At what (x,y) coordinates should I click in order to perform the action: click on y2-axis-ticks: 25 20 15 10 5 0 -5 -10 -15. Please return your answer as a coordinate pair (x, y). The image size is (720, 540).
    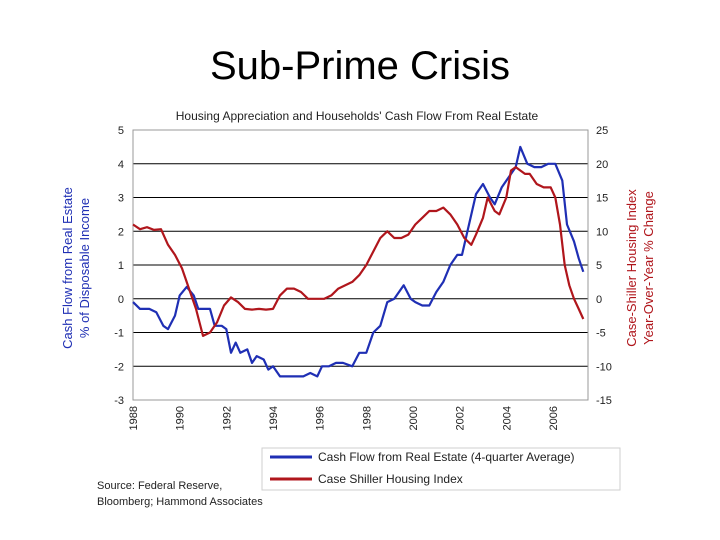
    Looking at the image, I should click on (604, 266).